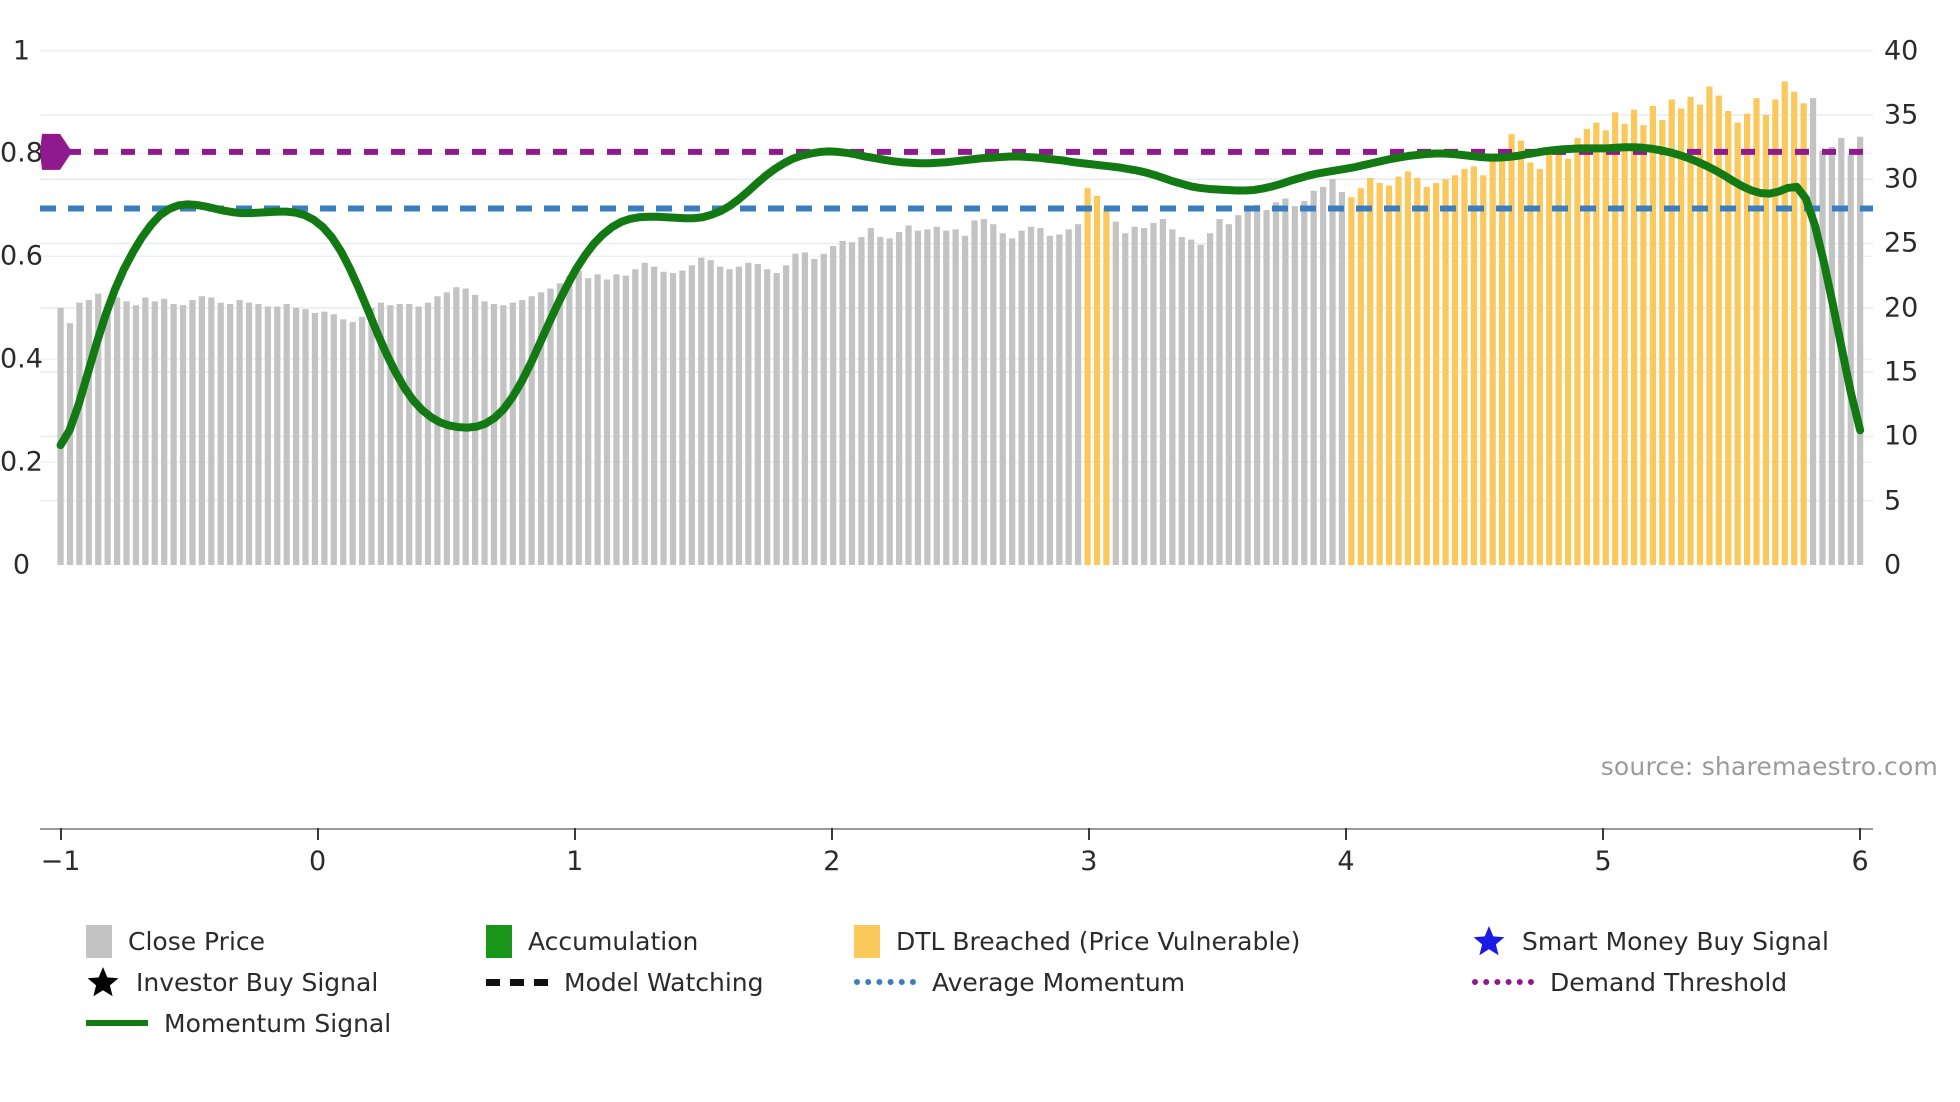 The image size is (1960, 1102). I want to click on legend-item-smart-money-buy-signal: Smart Money Buy Signal, so click(1682, 941).